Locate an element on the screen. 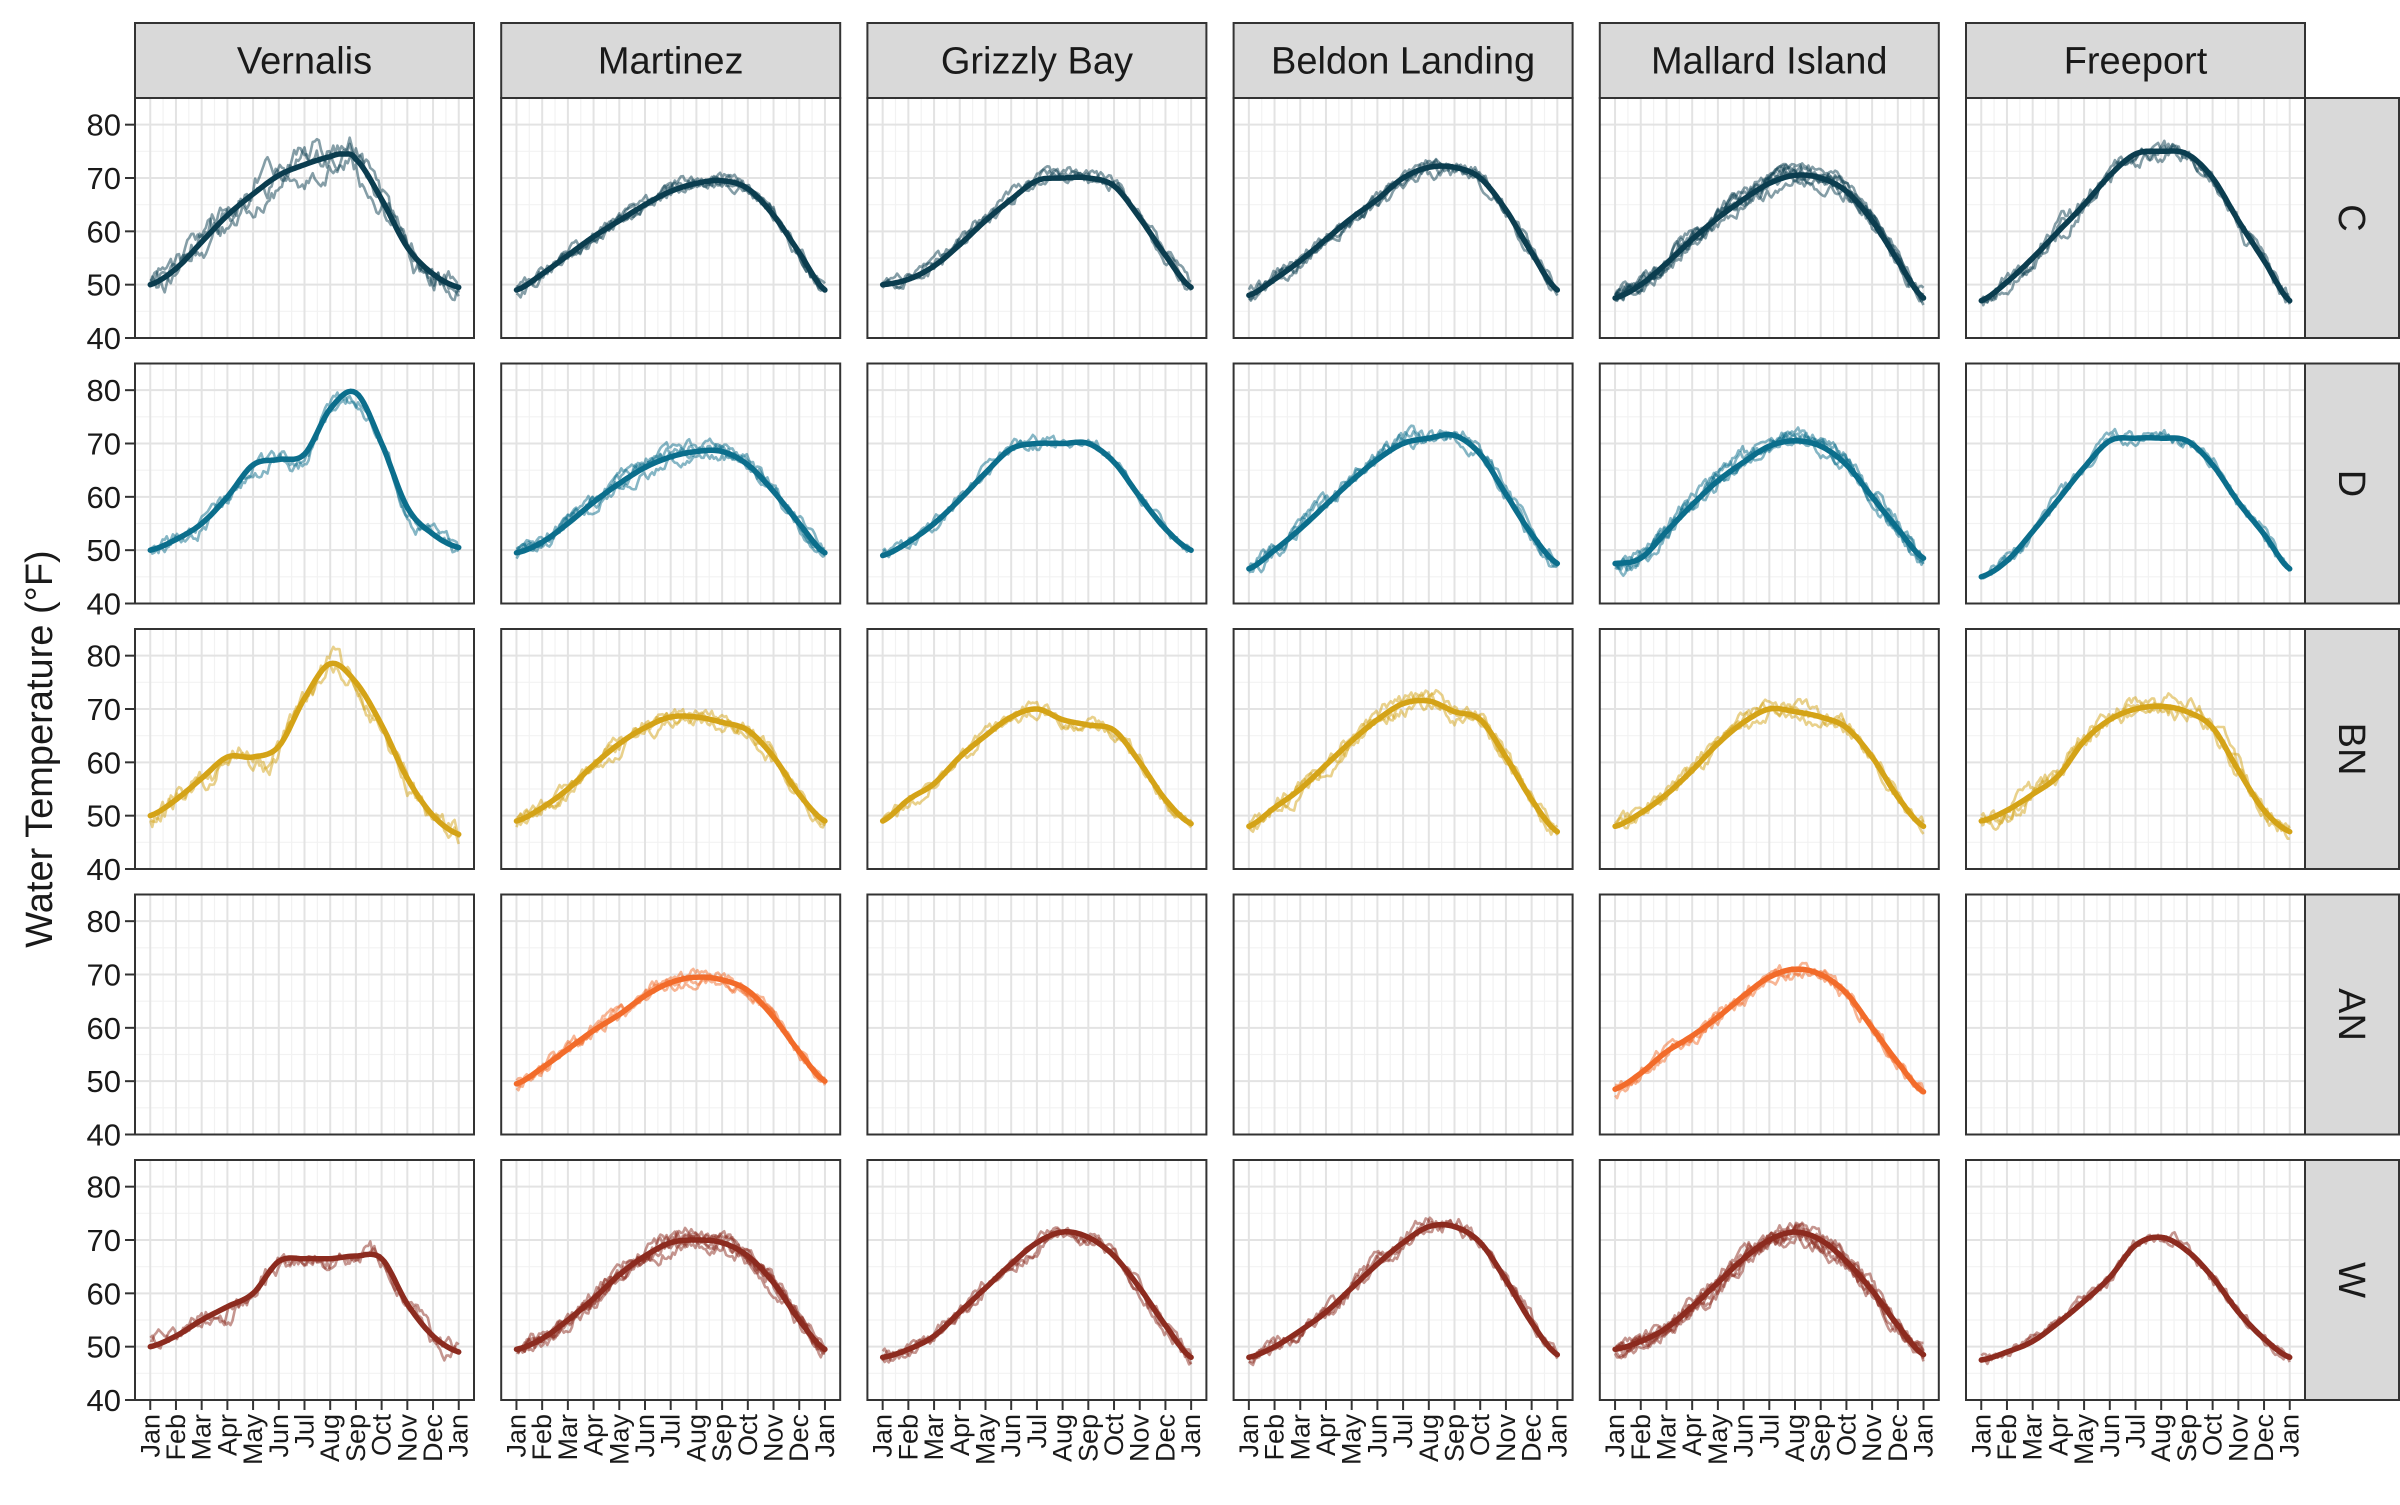 The width and height of the screenshot is (2400, 1505). column-strip-label: Martinez is located at coordinates (671, 62).